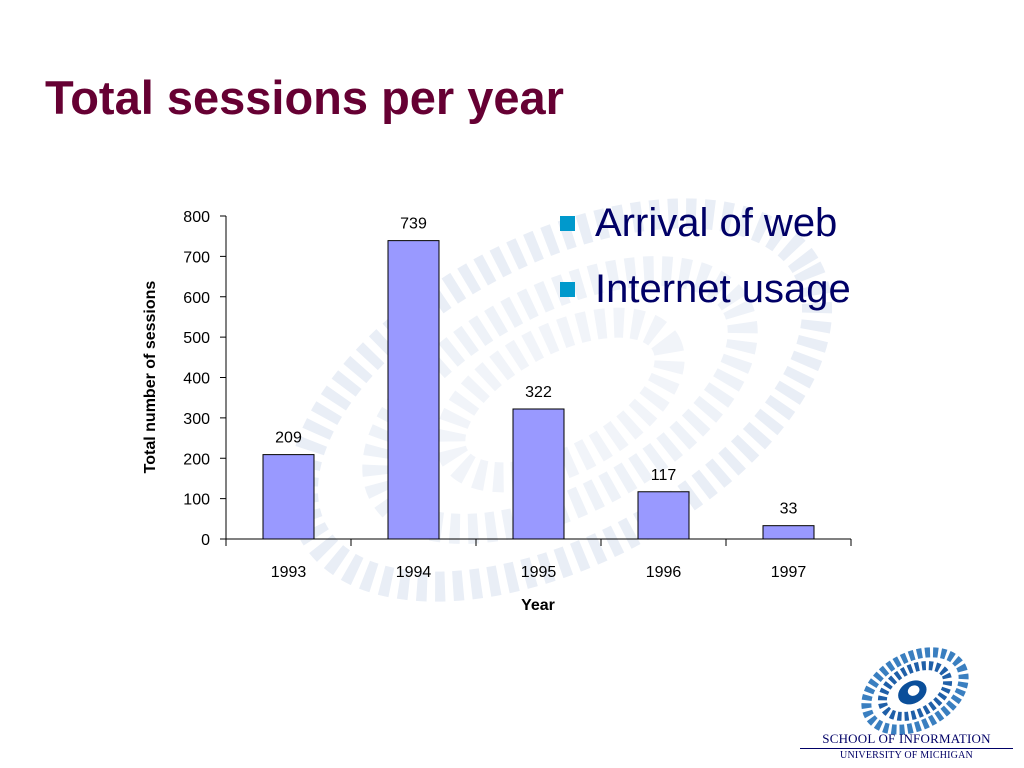  Describe the element at coordinates (664, 572) in the screenshot. I see `x-tick-label: 1996` at that location.